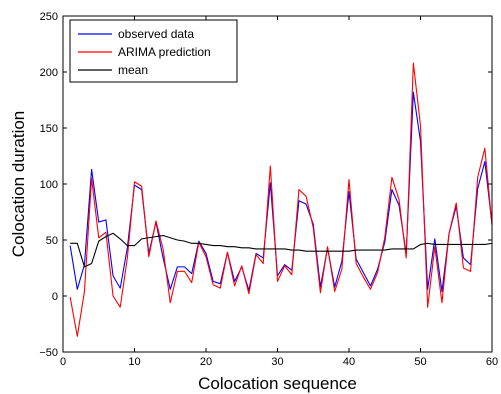  Describe the element at coordinates (492, 362) in the screenshot. I see `x-tick-label: 60` at that location.